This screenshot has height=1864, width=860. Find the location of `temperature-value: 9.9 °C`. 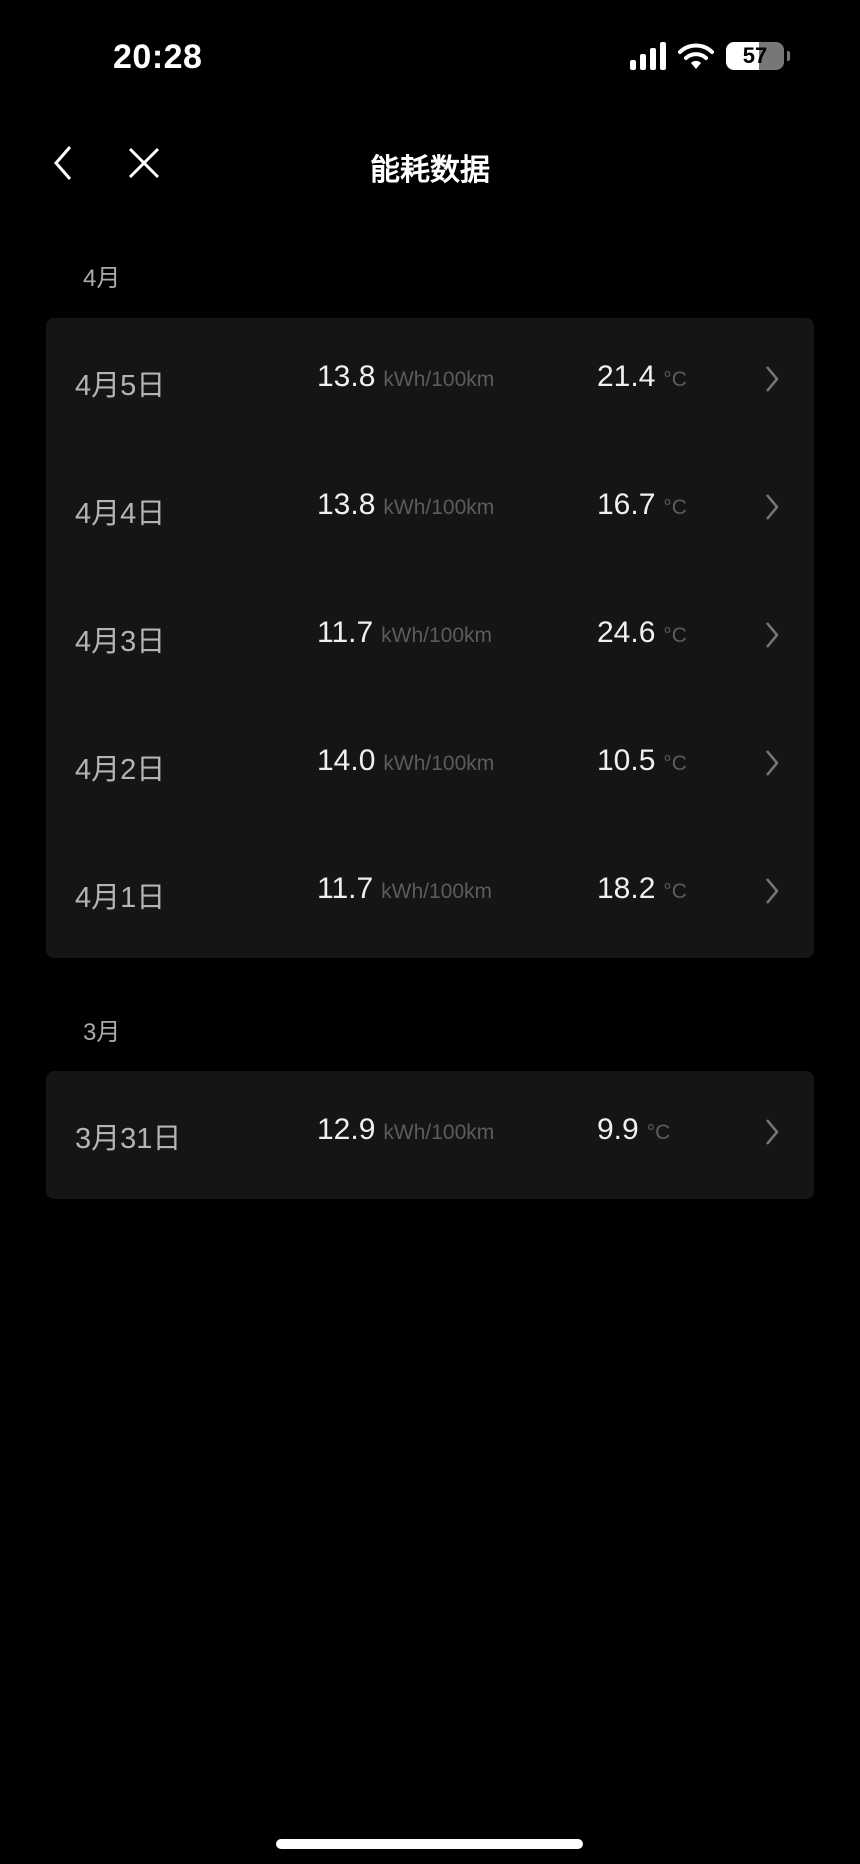

temperature-value: 9.9 °C is located at coordinates (633, 1130).